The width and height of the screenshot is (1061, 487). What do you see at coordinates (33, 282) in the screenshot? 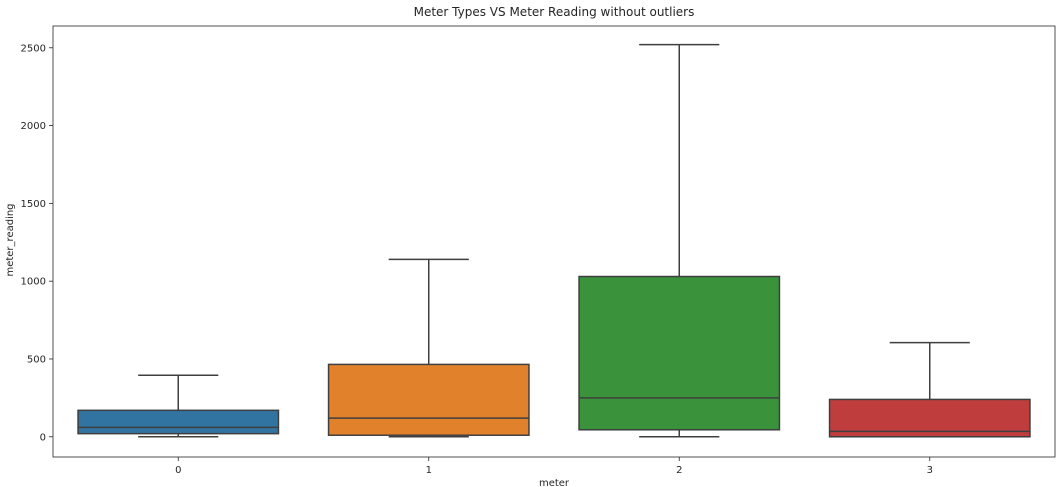
I see `y-tick-label-1000: 1000` at bounding box center [33, 282].